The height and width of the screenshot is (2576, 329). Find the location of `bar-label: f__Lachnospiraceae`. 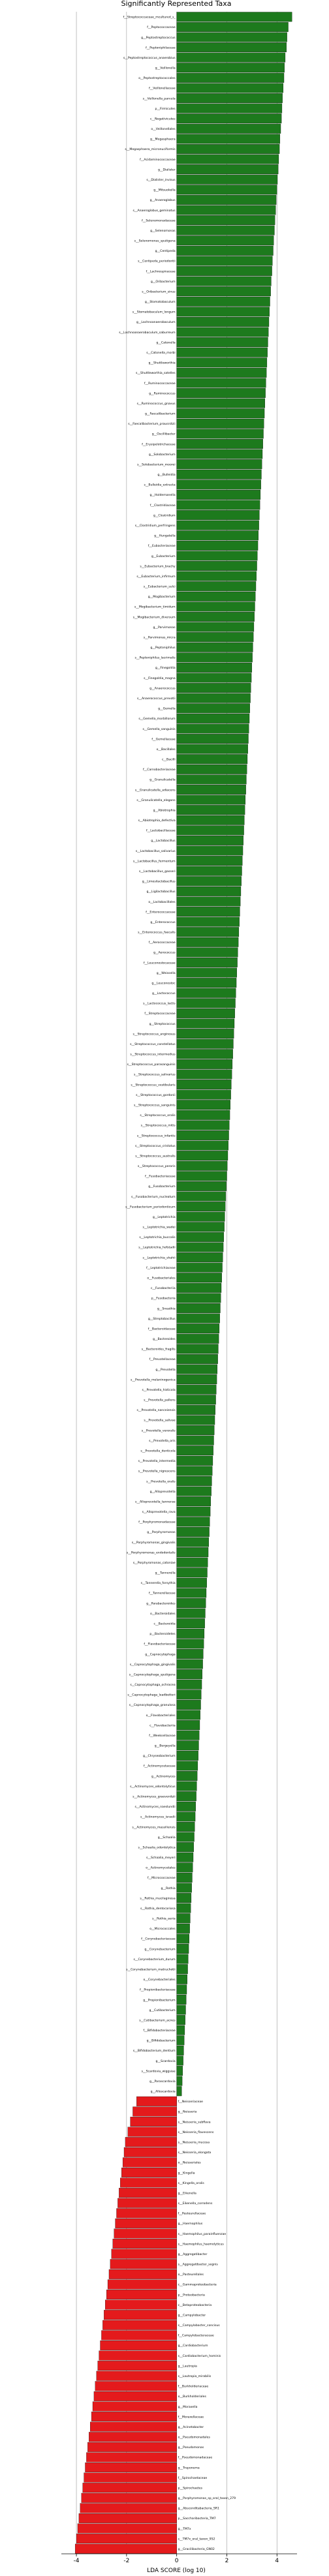

bar-label: f__Lachnospiraceae is located at coordinates (161, 271).